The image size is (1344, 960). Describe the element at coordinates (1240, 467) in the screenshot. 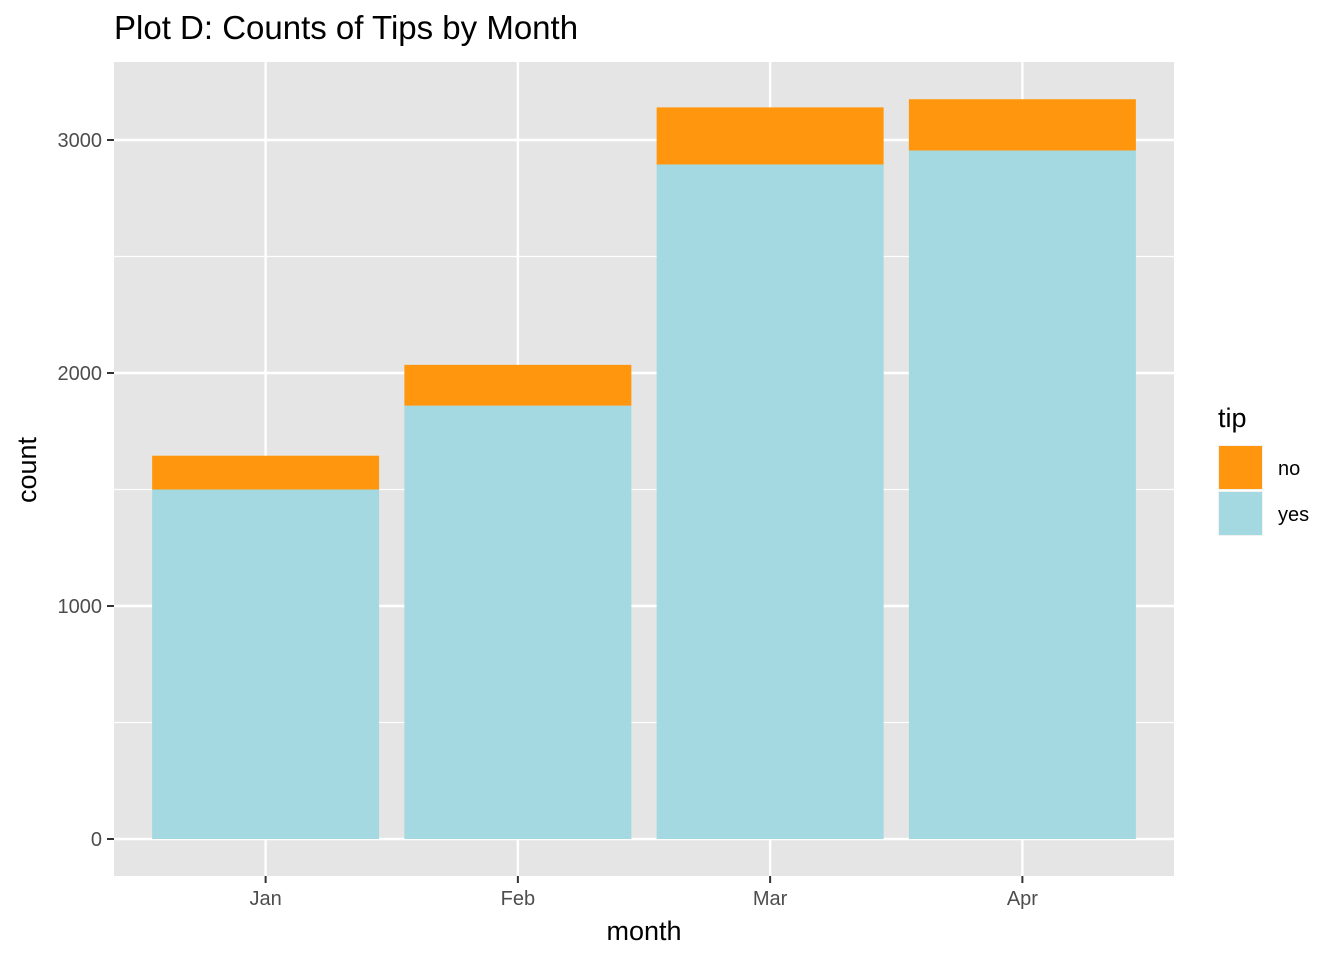

I see `legend-key-no` at that location.